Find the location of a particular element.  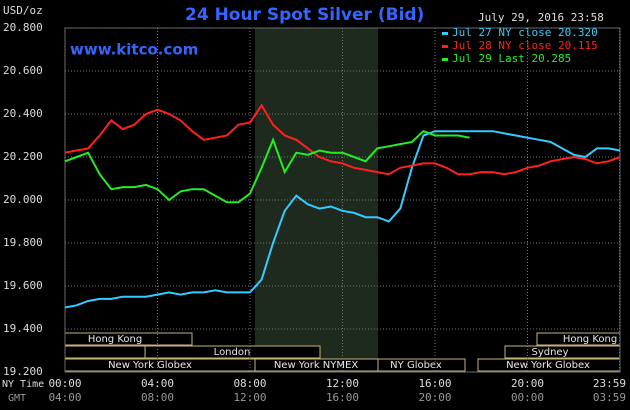

y-tick-label: 20.200 is located at coordinates (23, 156).